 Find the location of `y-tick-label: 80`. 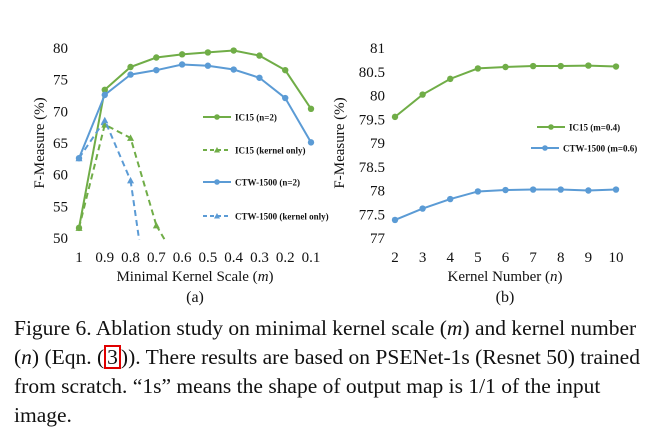

y-tick-label: 80 is located at coordinates (60, 49).